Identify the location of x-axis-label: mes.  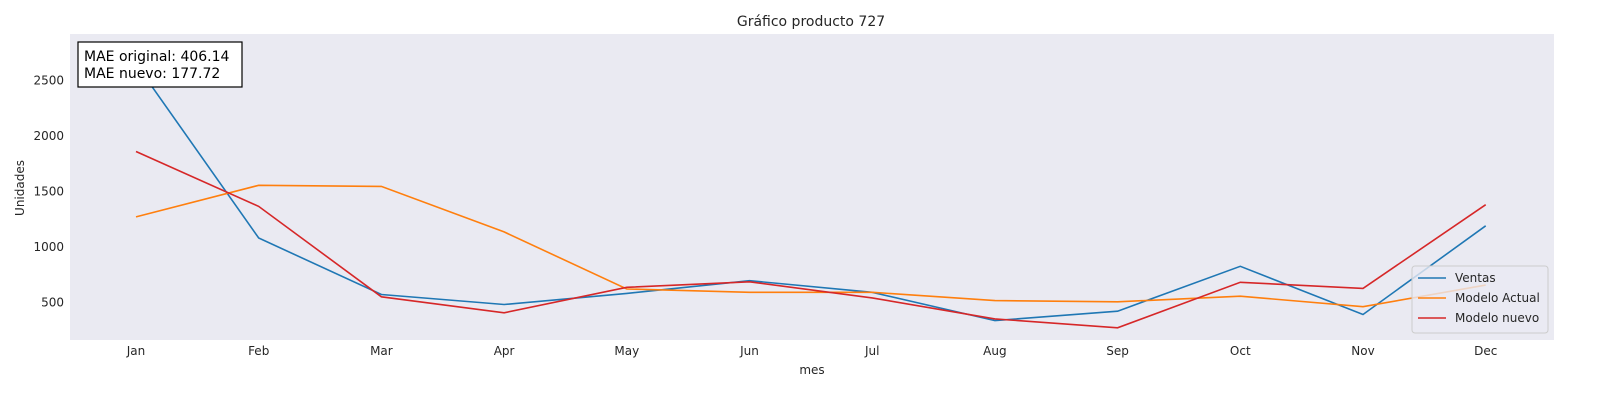
(811, 370).